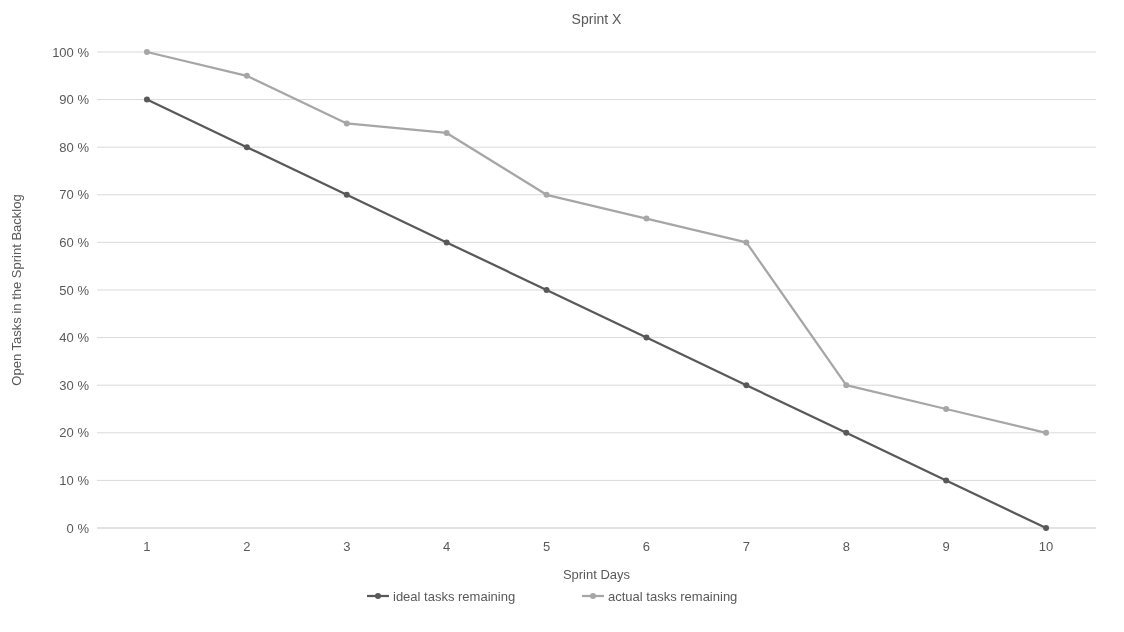 This screenshot has height=632, width=1124. I want to click on x-tick-label: 1, so click(147, 546).